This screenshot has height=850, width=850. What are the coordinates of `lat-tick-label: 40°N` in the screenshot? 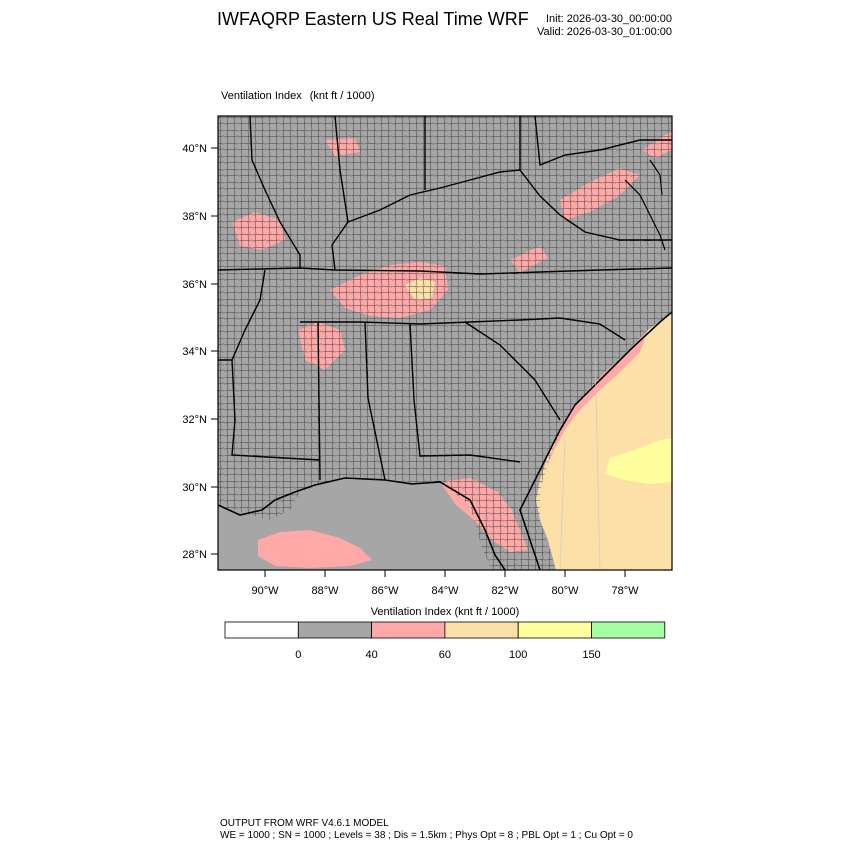 It's located at (194, 149).